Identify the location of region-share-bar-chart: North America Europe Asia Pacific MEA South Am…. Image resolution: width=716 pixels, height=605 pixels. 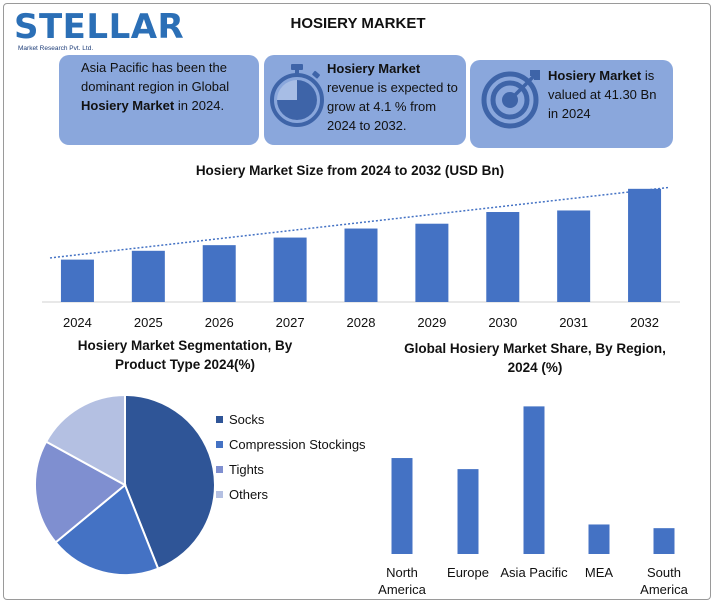
(533, 501).